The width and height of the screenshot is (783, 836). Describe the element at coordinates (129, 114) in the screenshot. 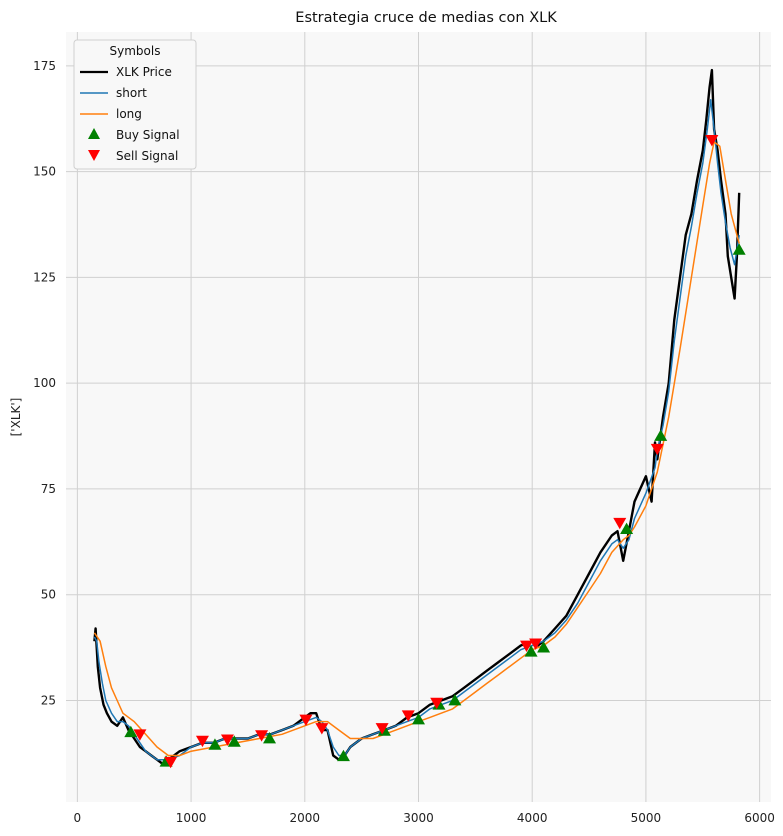

I see `legend-label-long: long` at that location.